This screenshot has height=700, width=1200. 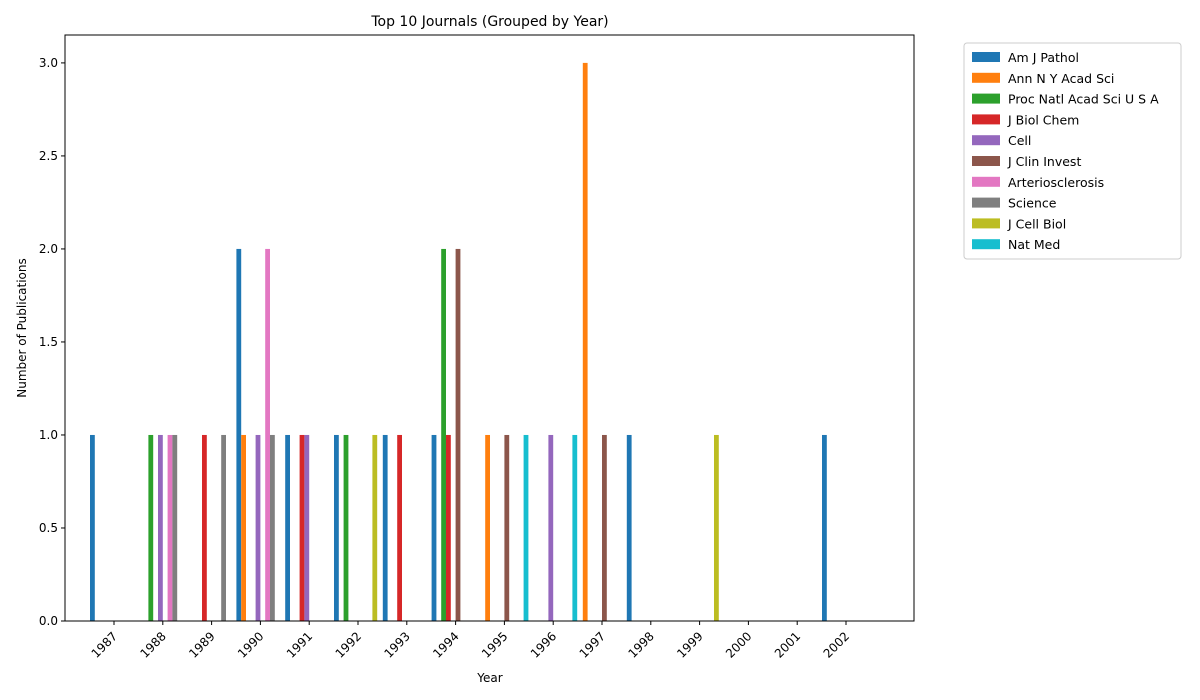 What do you see at coordinates (629, 527) in the screenshot?
I see `bar-am-j-pathol-1998` at bounding box center [629, 527].